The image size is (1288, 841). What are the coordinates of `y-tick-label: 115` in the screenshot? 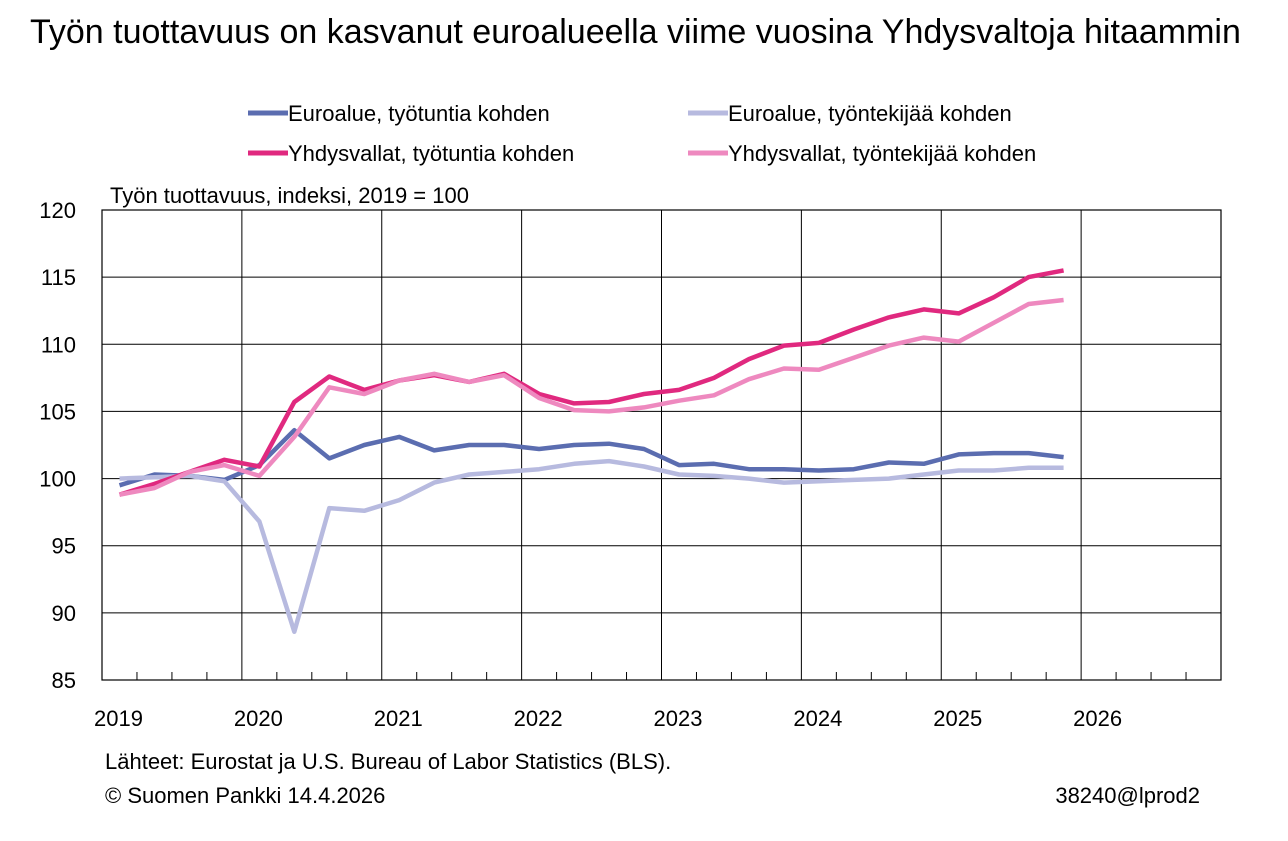 It's located at (58, 277).